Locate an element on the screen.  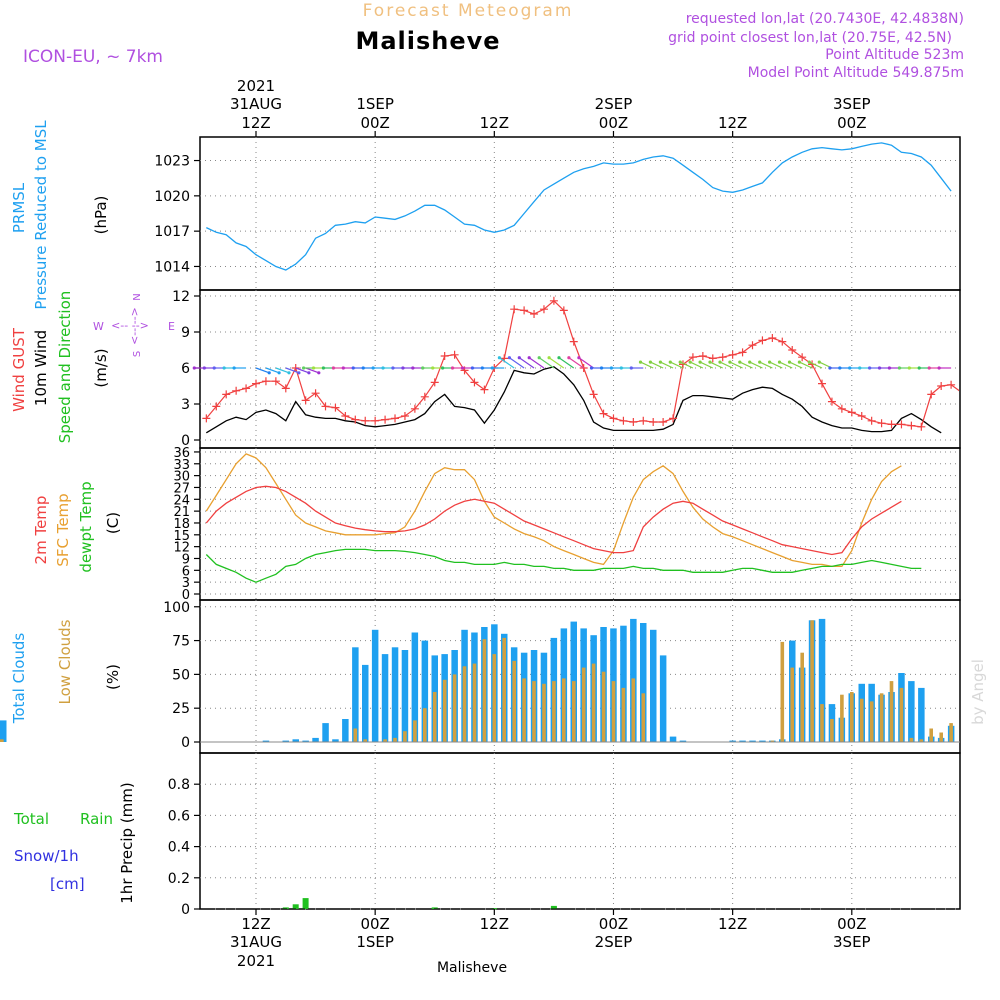
requested-coords: requested lon,lat (20.7430E, 42.4838N) is located at coordinates (825, 19).